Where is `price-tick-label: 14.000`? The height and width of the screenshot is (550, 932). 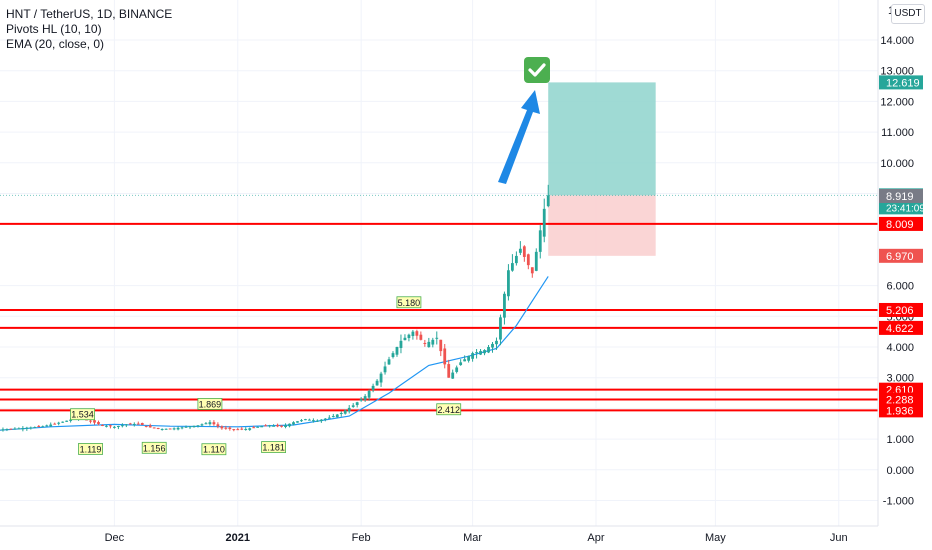 price-tick-label: 14.000 is located at coordinates (897, 41).